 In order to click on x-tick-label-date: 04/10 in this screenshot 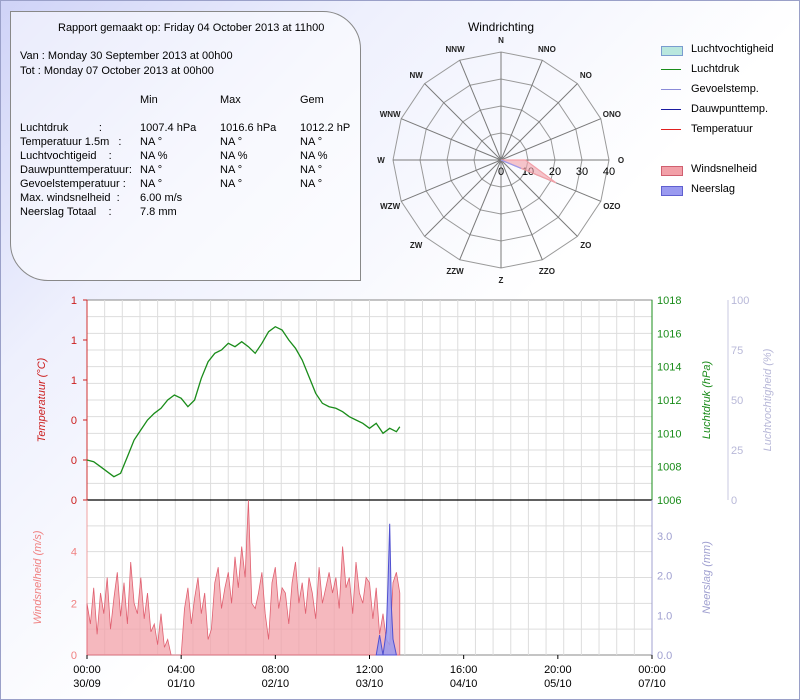, I will do `click(464, 684)`.